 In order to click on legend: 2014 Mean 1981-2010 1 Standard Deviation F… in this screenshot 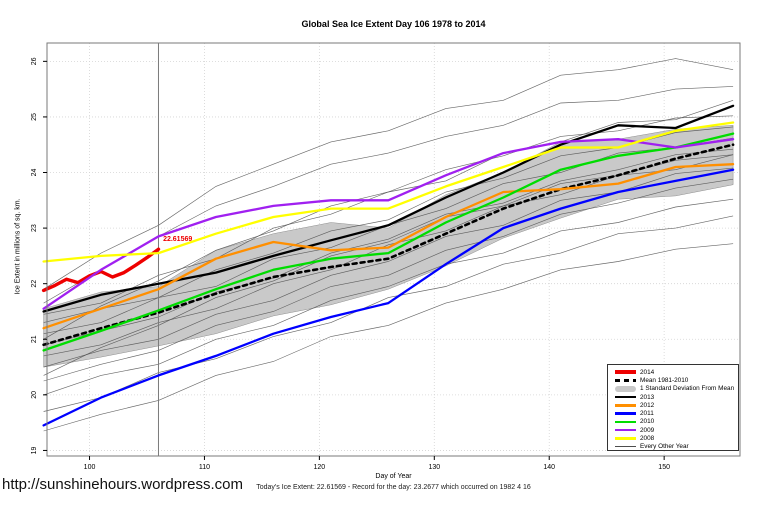, I will do `click(673, 407)`.